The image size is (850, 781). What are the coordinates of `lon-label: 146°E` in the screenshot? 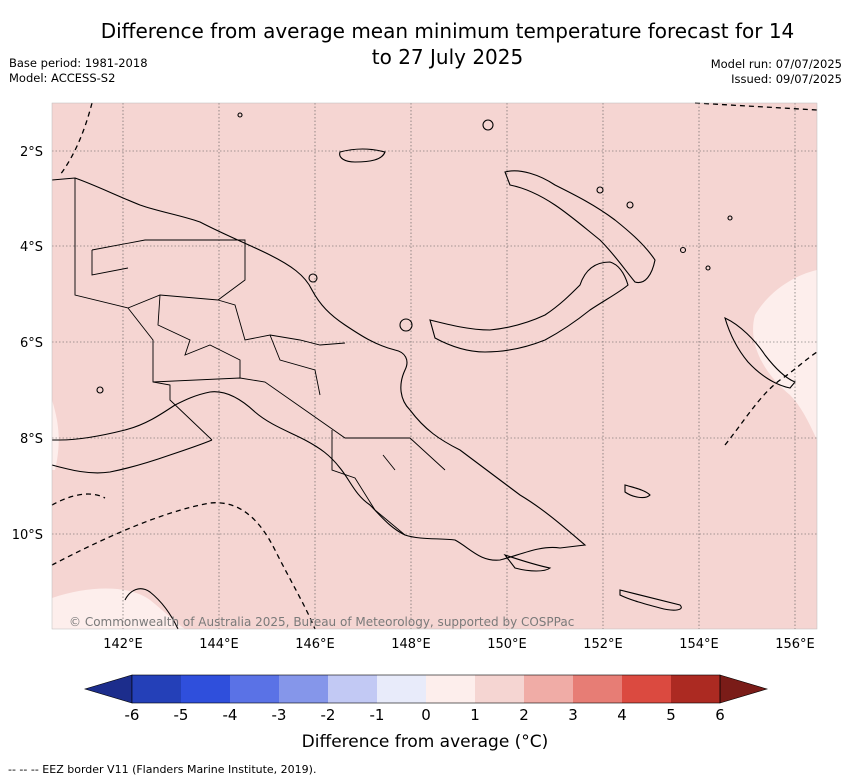 It's located at (315, 644).